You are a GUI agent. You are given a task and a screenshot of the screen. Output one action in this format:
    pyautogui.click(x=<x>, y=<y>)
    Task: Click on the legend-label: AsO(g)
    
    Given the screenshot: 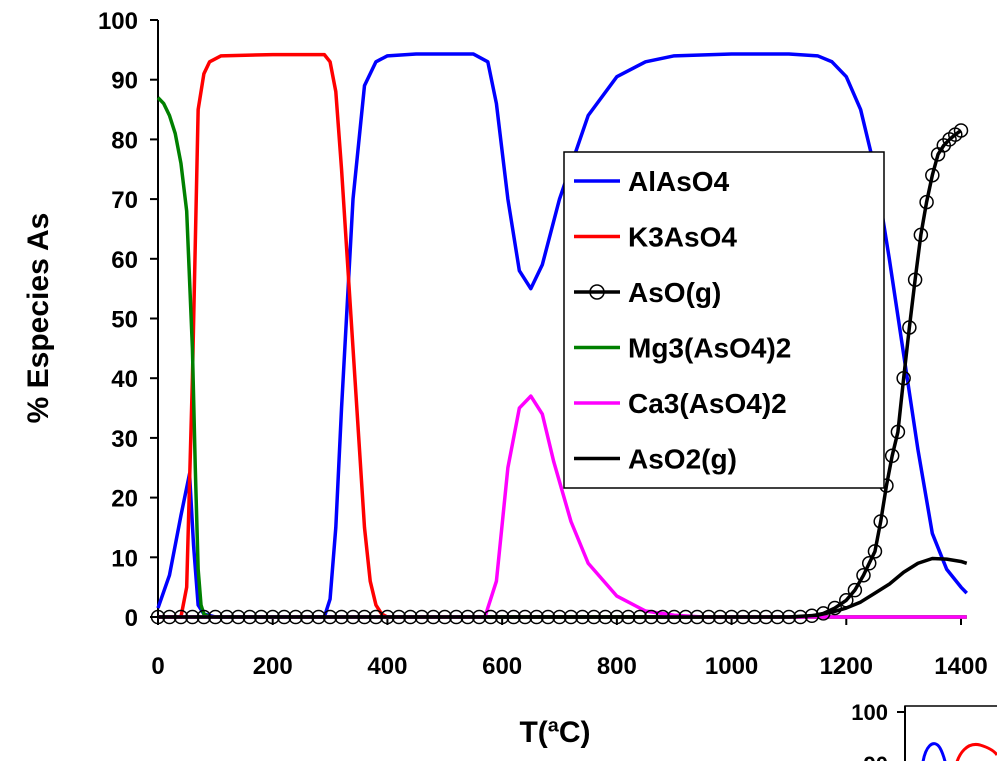 What is the action you would take?
    pyautogui.click(x=674, y=292)
    